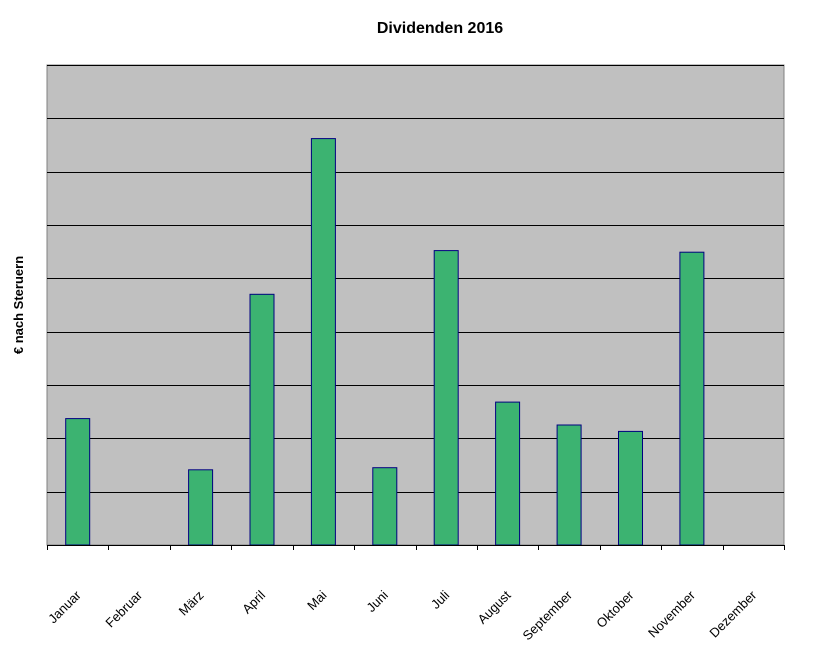  I want to click on bar-januar, so click(78, 482).